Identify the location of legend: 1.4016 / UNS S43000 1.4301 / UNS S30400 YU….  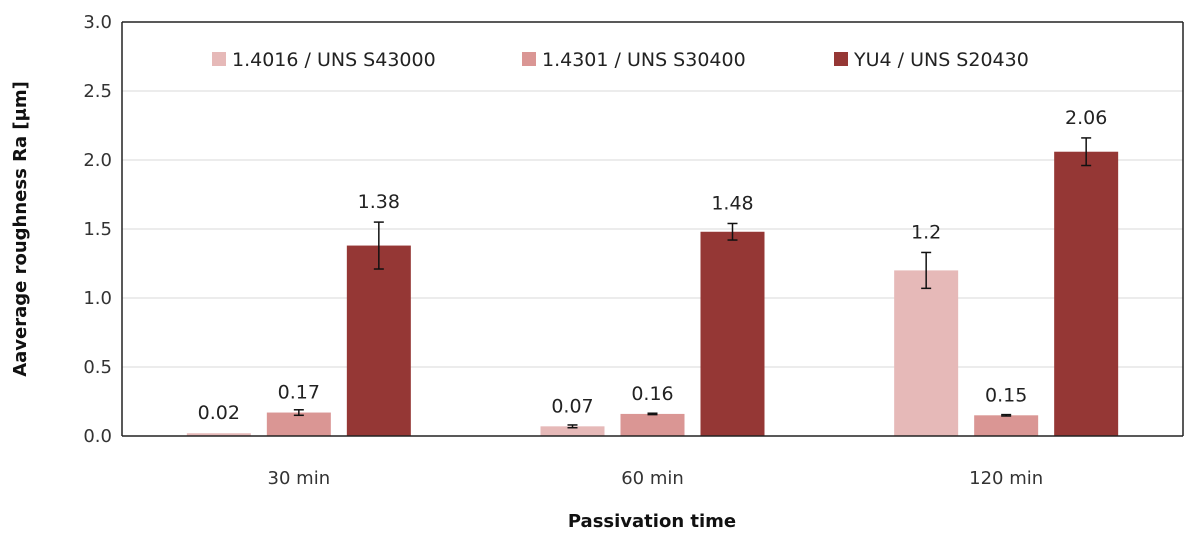
(620, 60).